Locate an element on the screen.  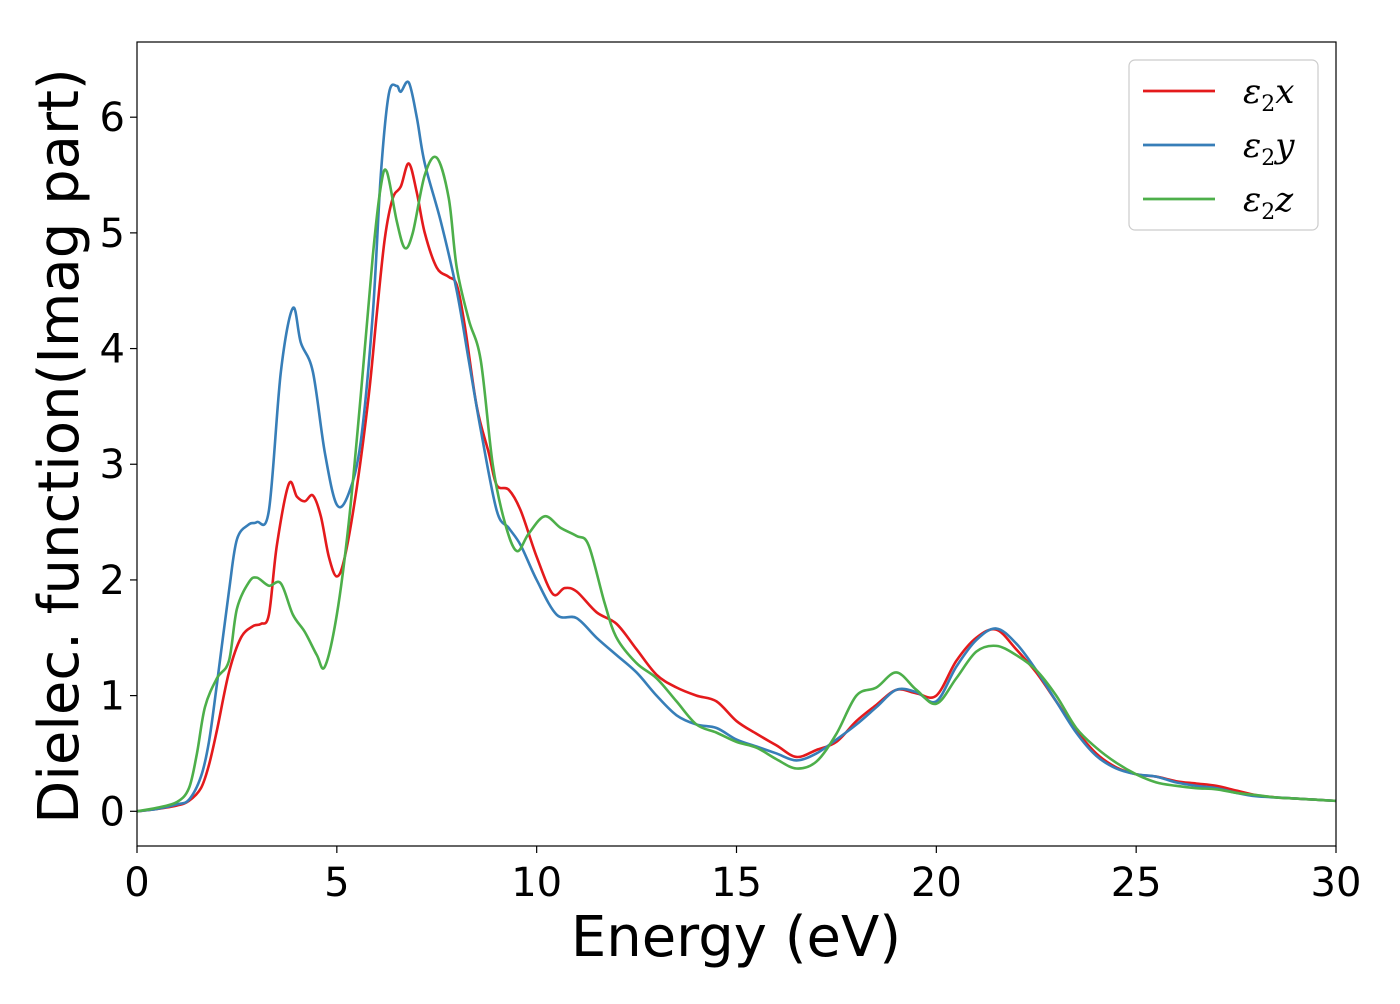
legend-label-y: ε2y is located at coordinates (1269, 148).